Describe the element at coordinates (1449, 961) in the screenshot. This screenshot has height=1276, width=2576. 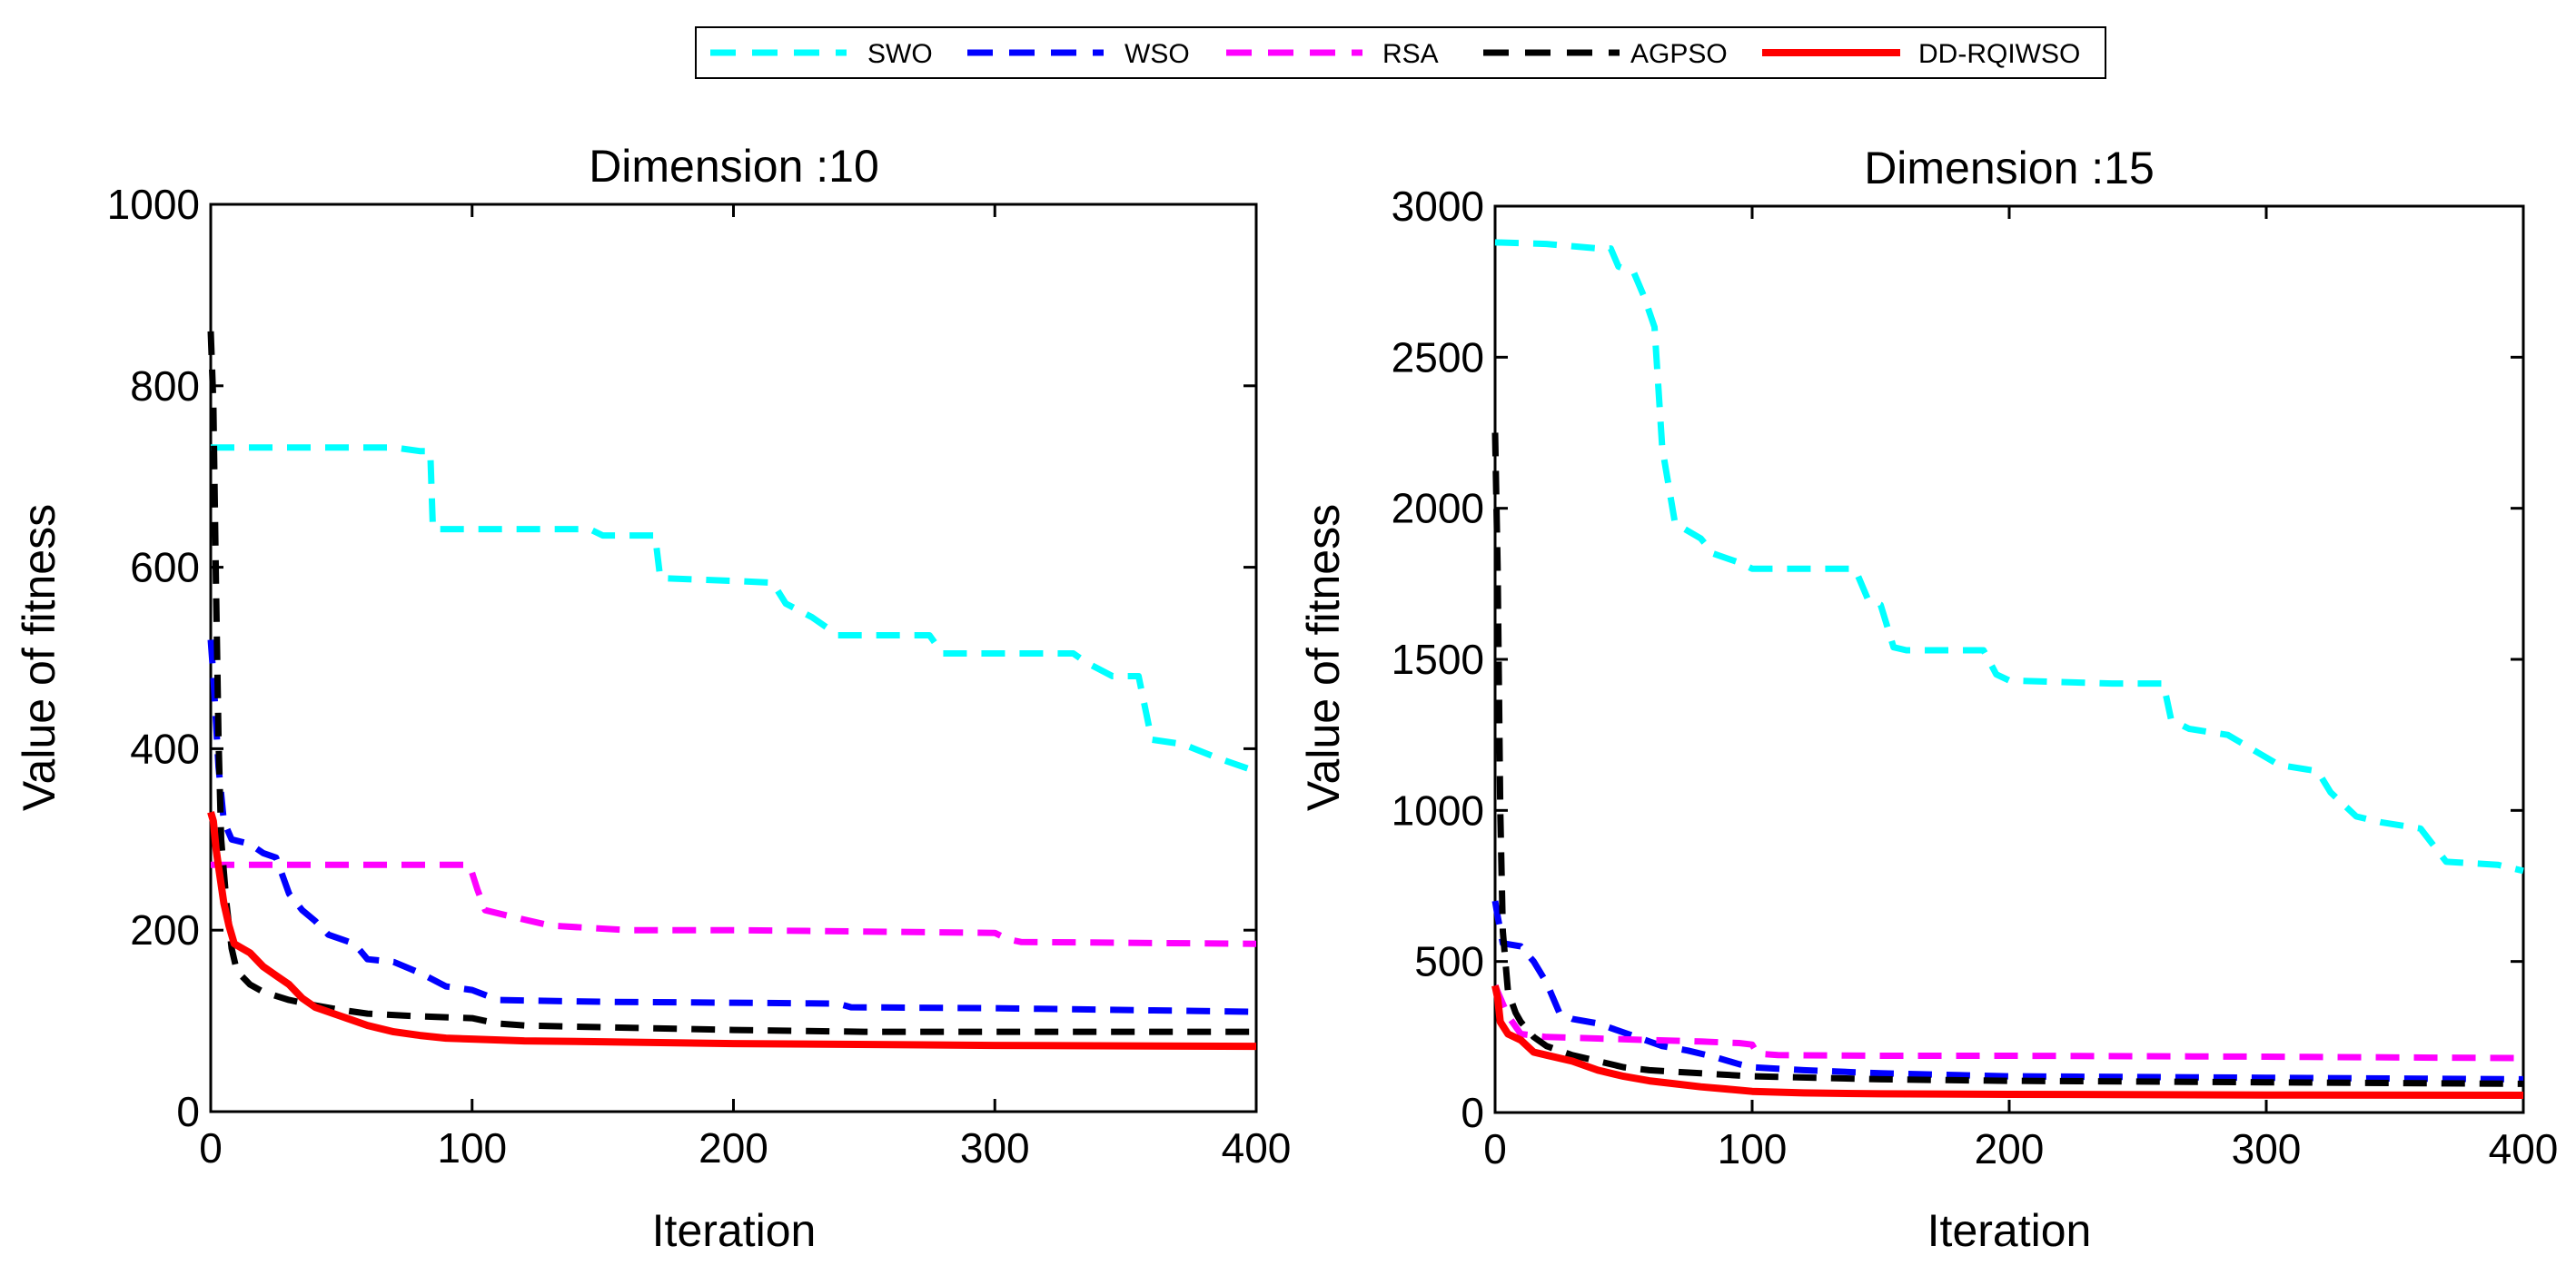
I see `y-tick-label: 500` at that location.